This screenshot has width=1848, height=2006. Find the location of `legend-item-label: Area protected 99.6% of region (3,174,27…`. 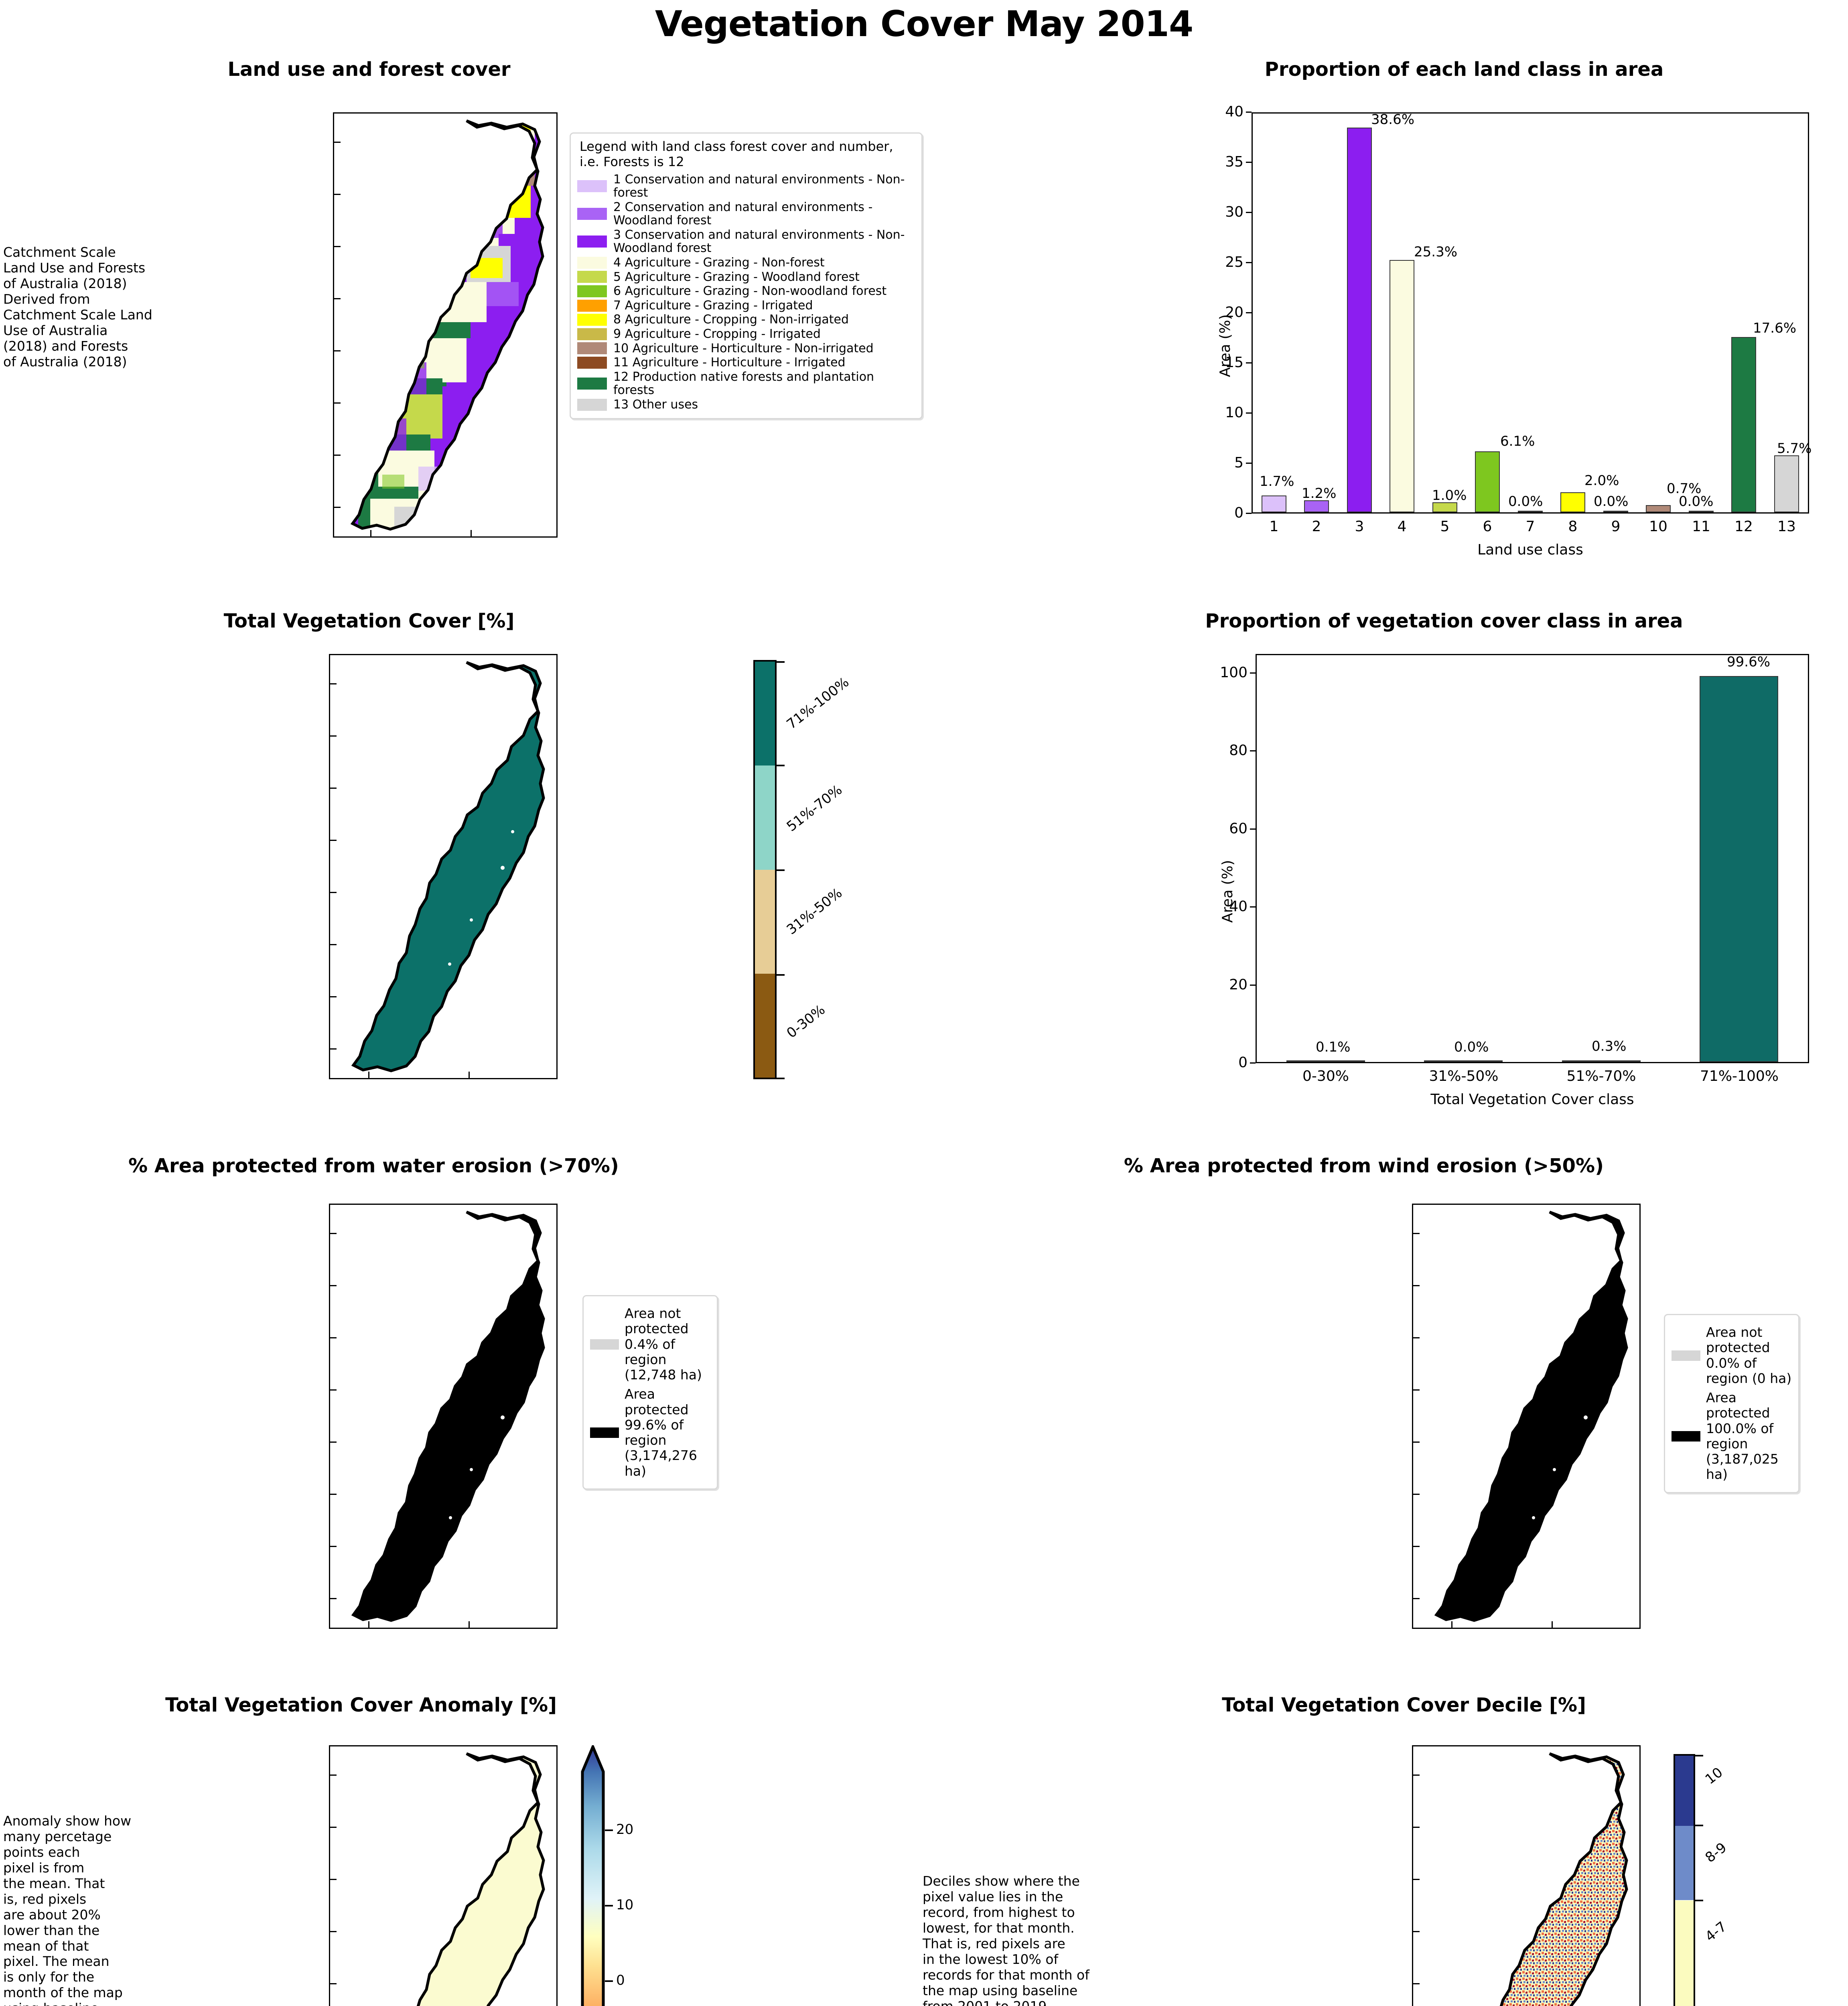

legend-item-label: Area protected 99.6% of region (3,174,27… is located at coordinates (661, 1433).